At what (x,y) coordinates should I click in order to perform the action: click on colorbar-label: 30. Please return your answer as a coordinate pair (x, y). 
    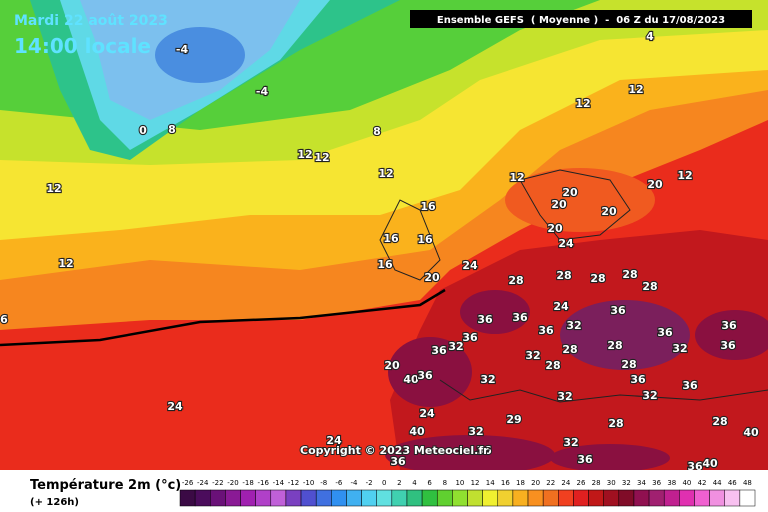
    Looking at the image, I should click on (611, 483).